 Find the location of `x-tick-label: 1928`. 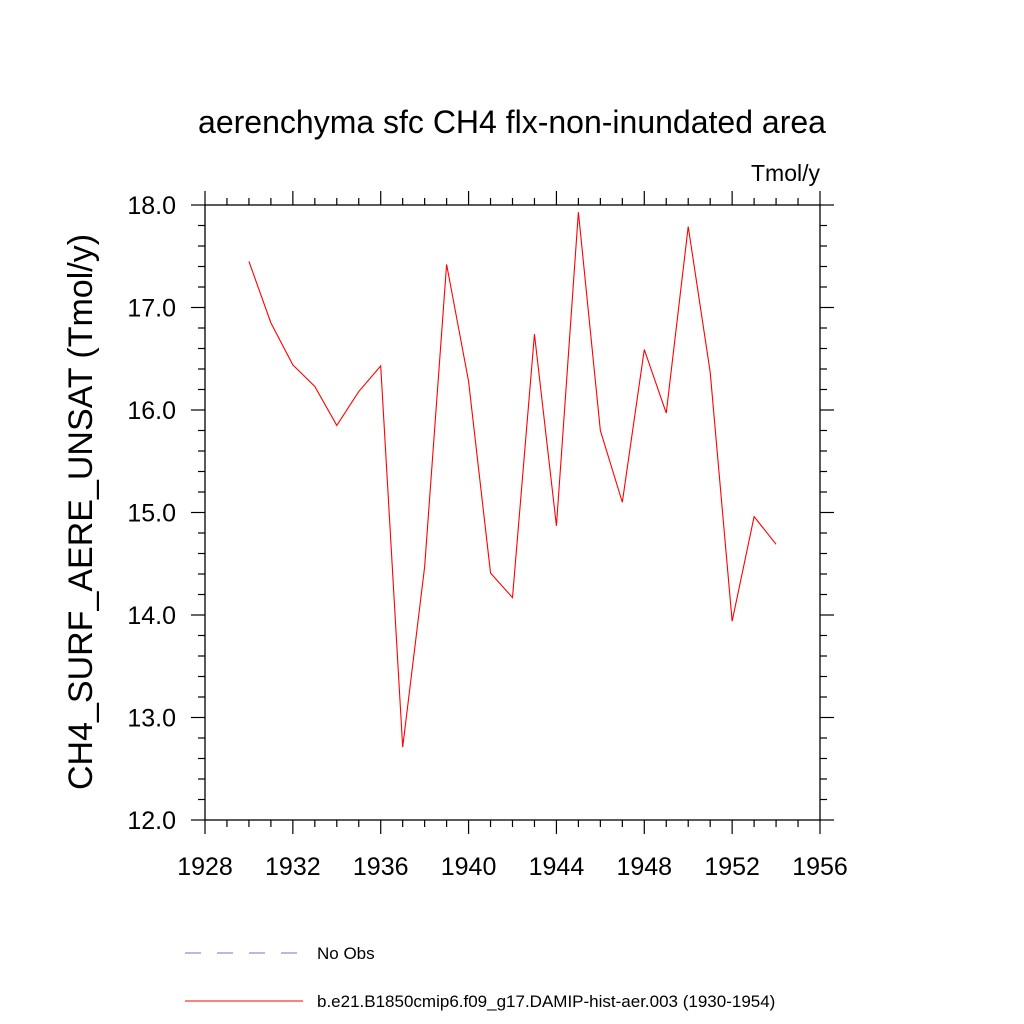

x-tick-label: 1928 is located at coordinates (205, 867).